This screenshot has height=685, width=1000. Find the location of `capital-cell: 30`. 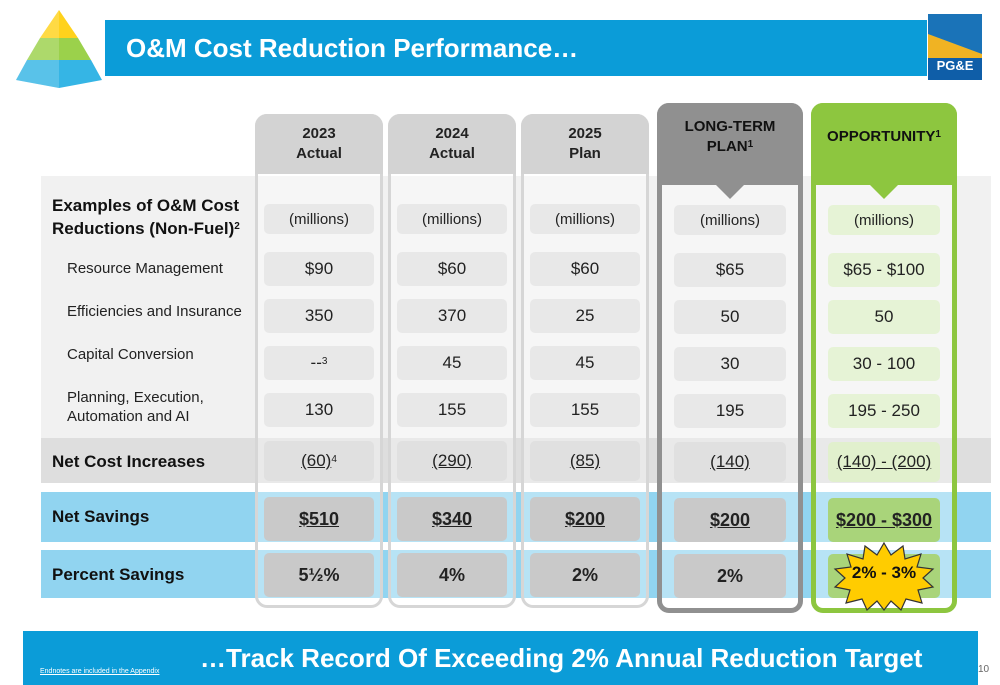

capital-cell: 30 is located at coordinates (730, 364).